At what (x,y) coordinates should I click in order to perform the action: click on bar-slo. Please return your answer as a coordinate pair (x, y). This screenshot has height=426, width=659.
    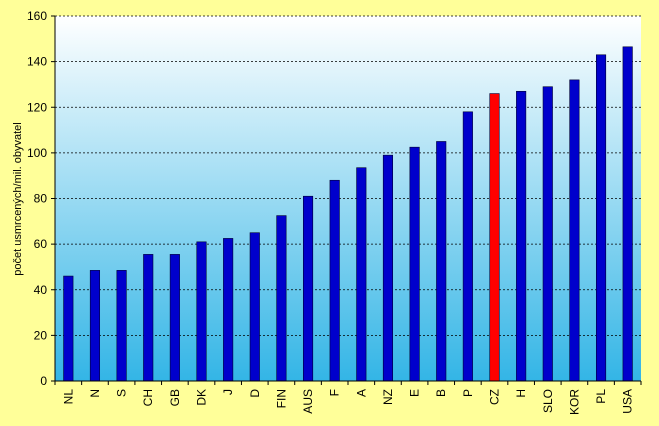
    Looking at the image, I should click on (547, 234).